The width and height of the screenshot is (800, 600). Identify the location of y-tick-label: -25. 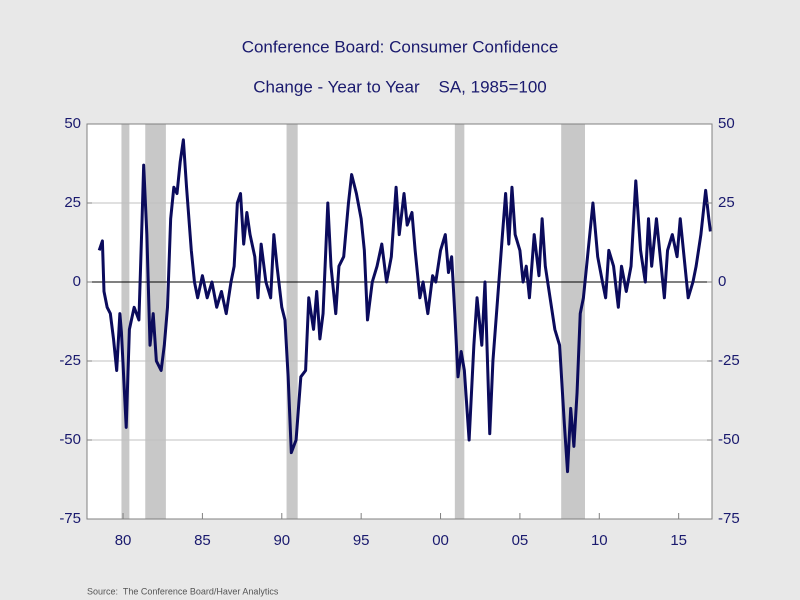
(70, 360).